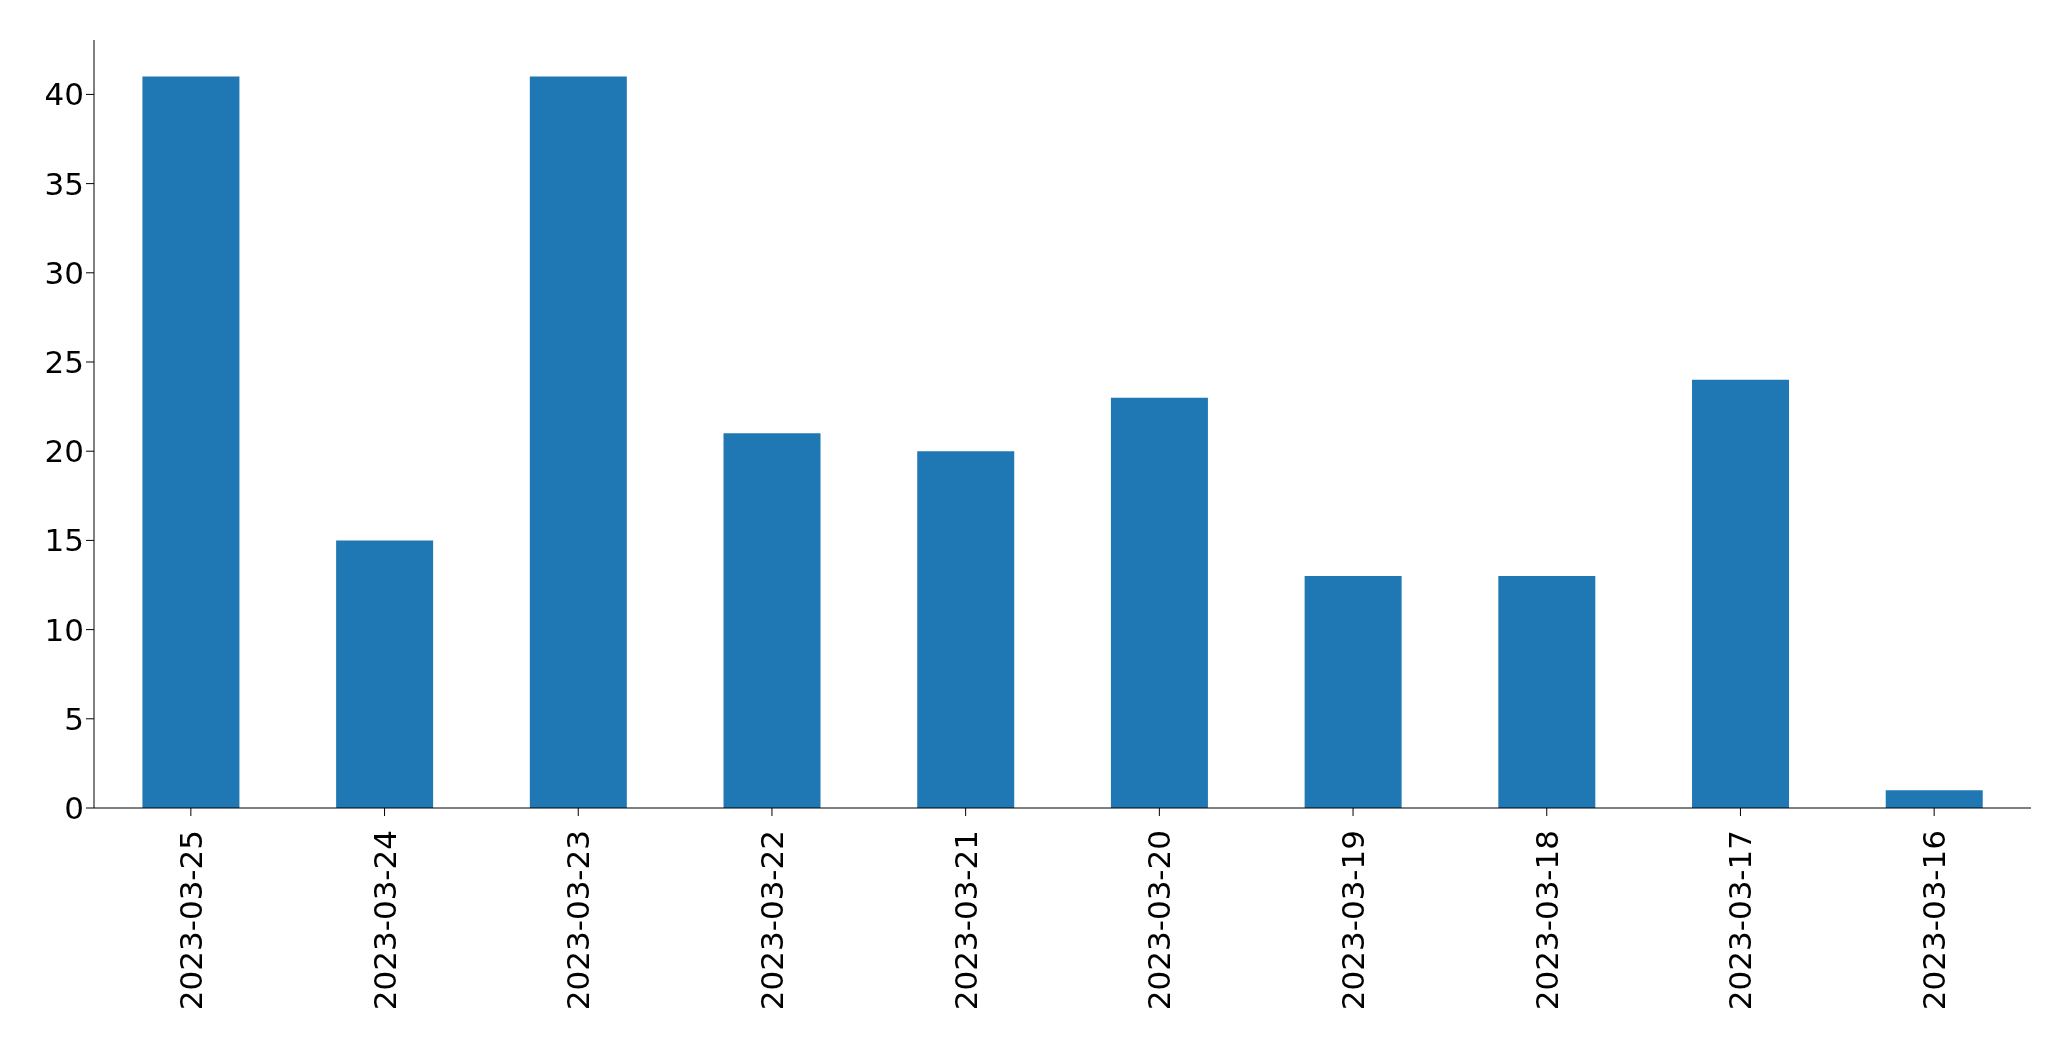 The width and height of the screenshot is (2071, 1061). Describe the element at coordinates (64, 94) in the screenshot. I see `y-tick-label: 40` at that location.